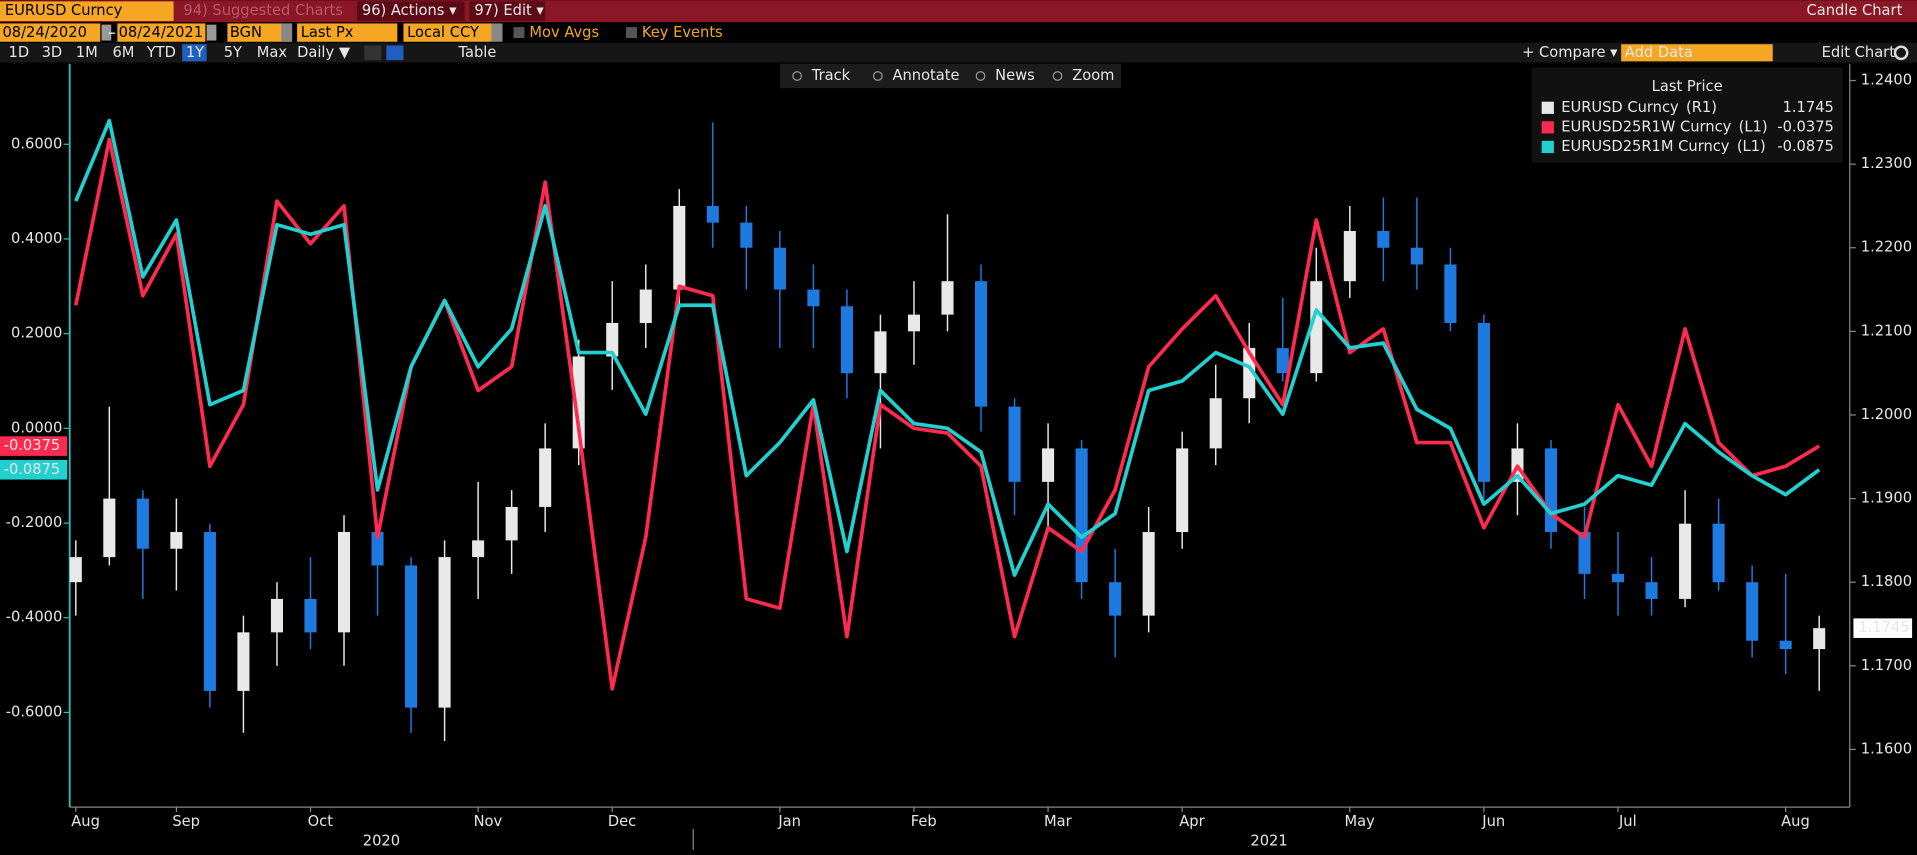 This screenshot has width=1917, height=855. What do you see at coordinates (272, 52) in the screenshot?
I see `period: Max` at bounding box center [272, 52].